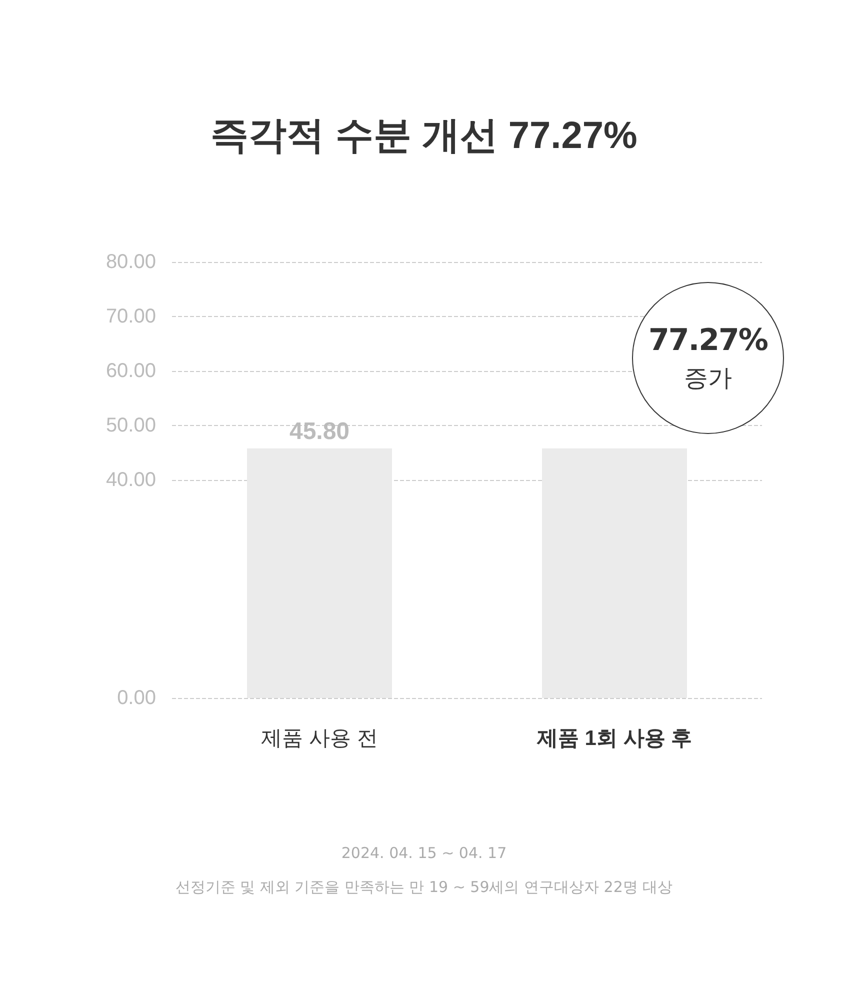 Image resolution: width=848 pixels, height=1000 pixels. Describe the element at coordinates (136, 698) in the screenshot. I see `y-tick-label: 0.00` at that location.